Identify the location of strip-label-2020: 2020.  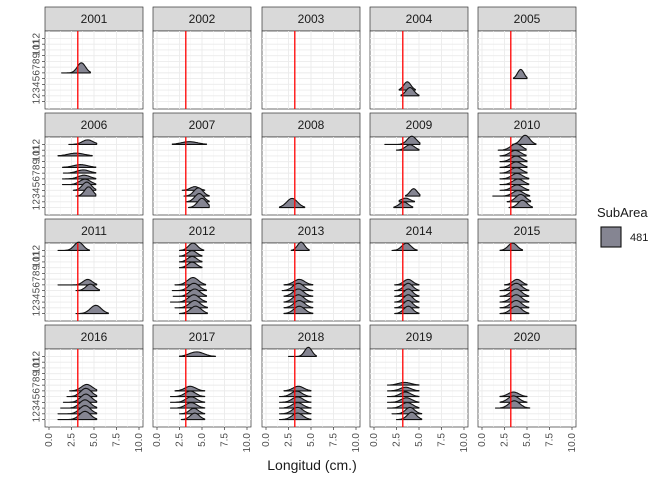
(527, 337).